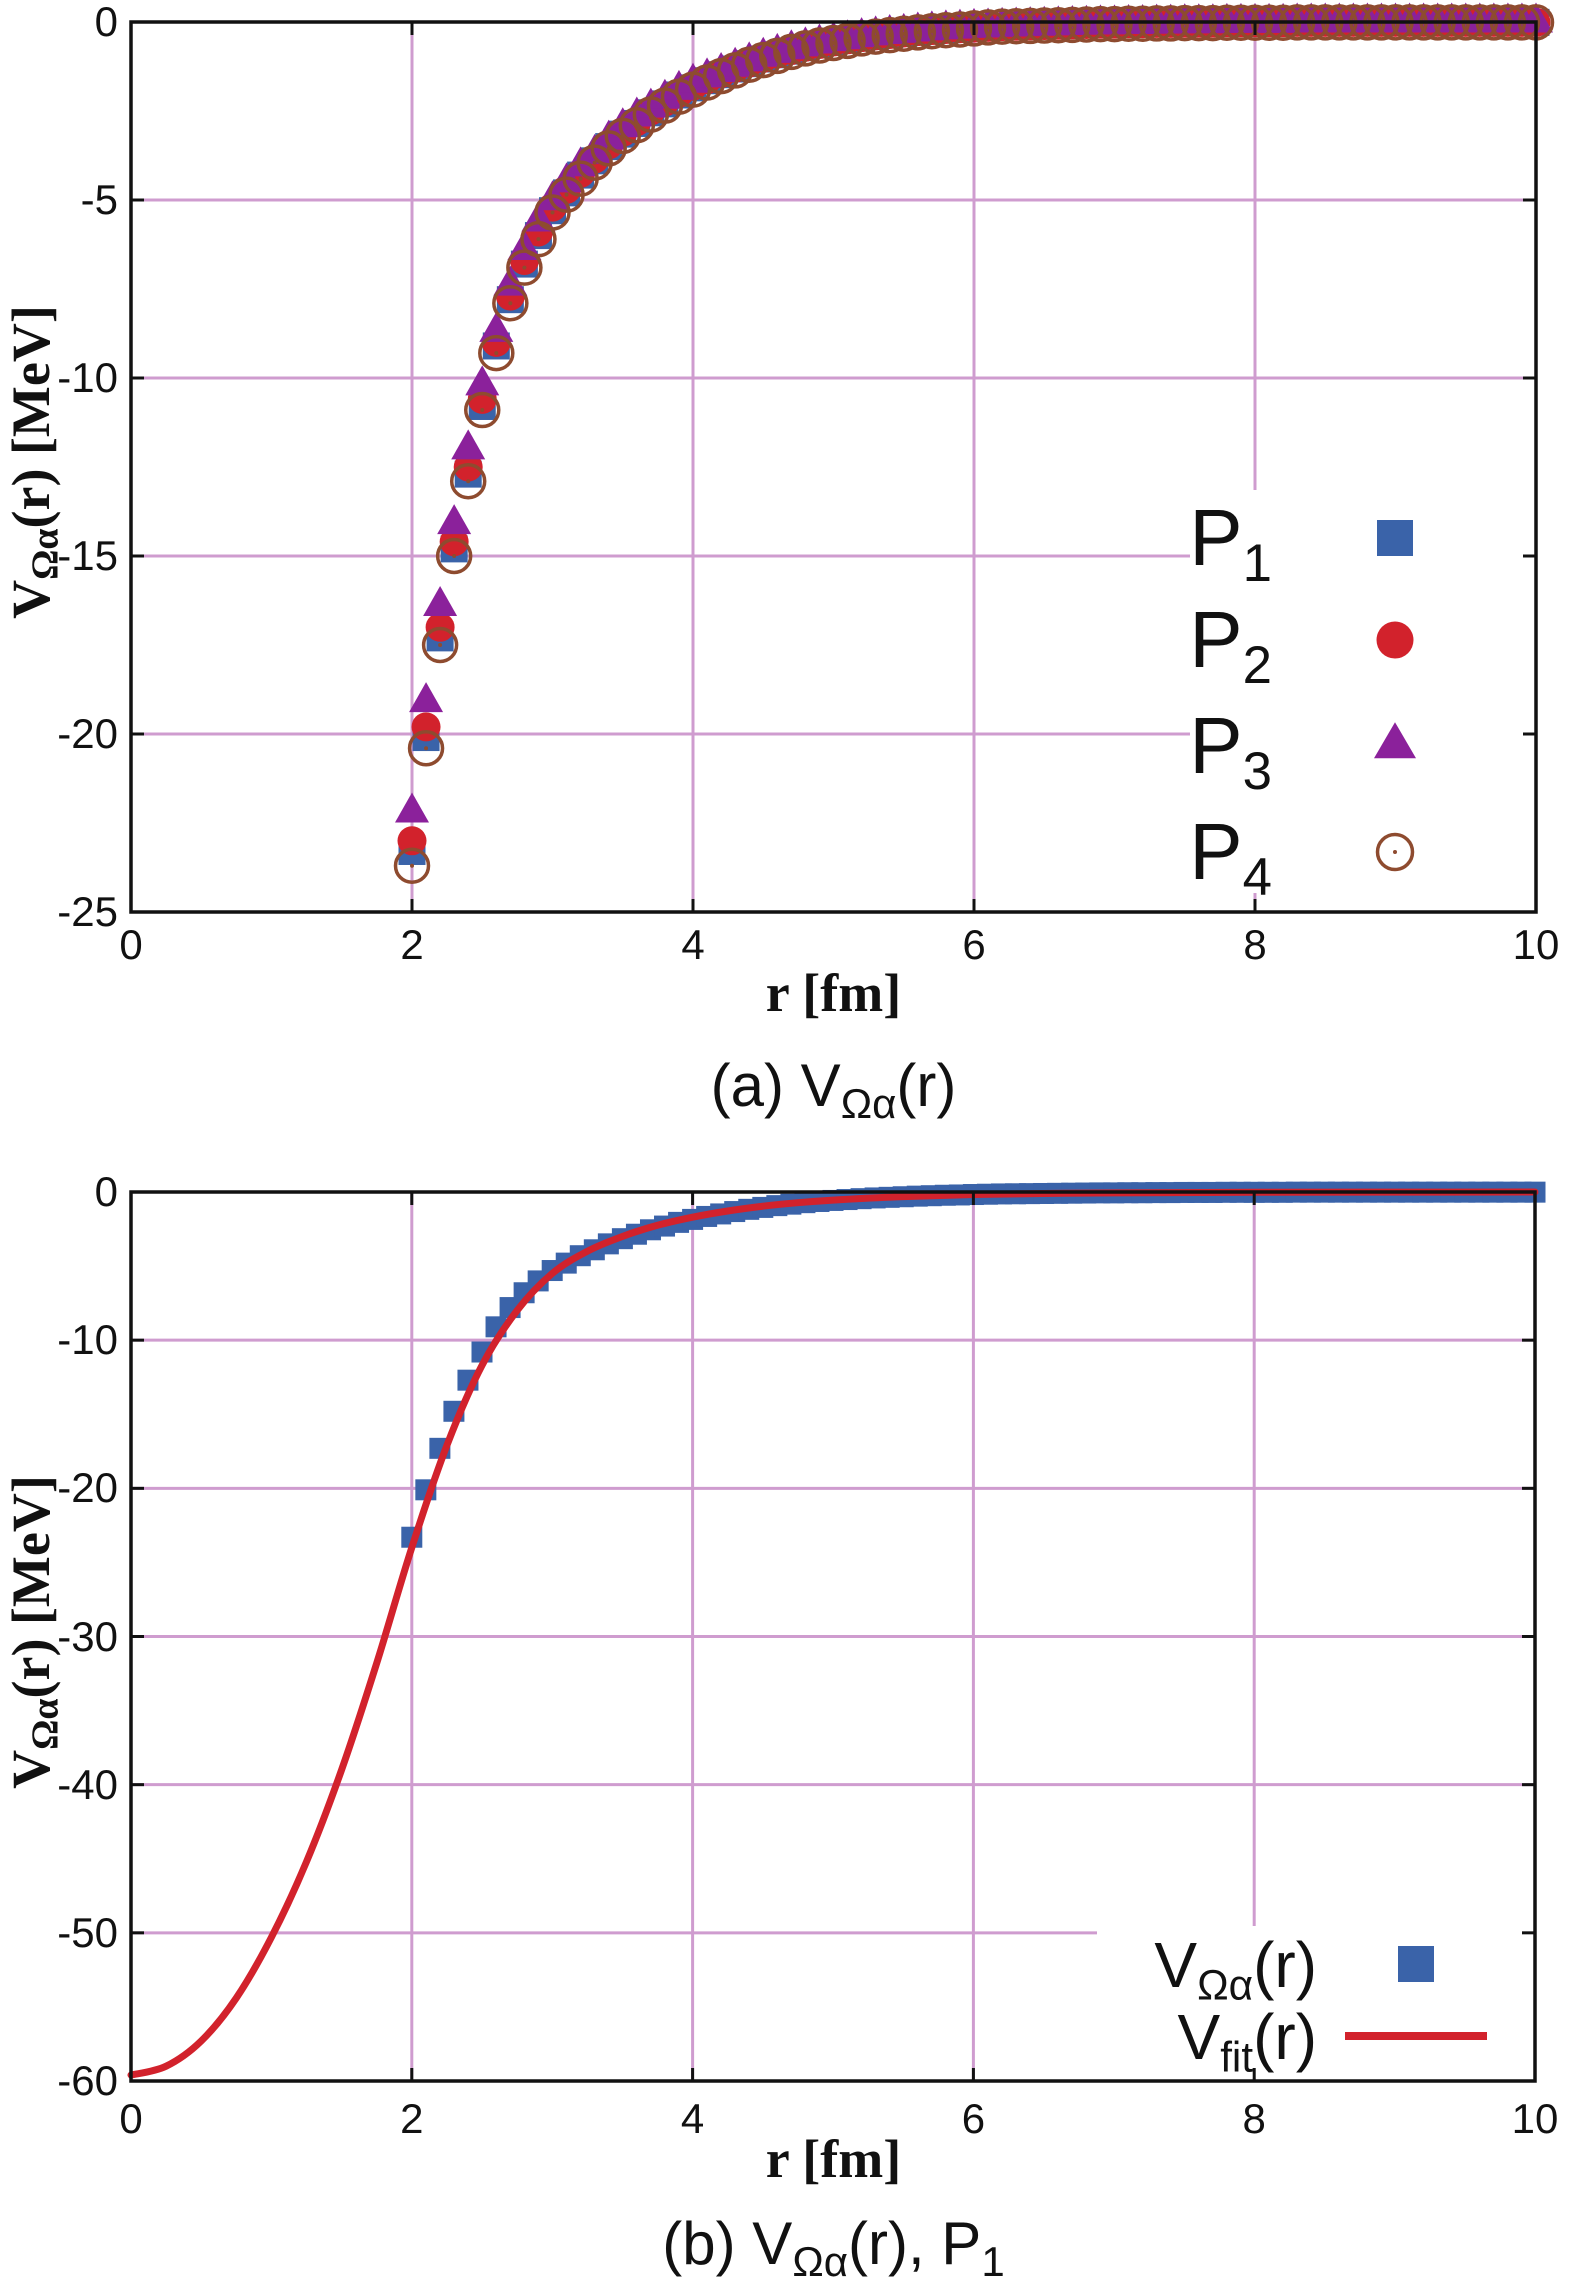 This screenshot has width=1575, height=2283. Describe the element at coordinates (87, 555) in the screenshot. I see `y-tick-label: -15` at that location.